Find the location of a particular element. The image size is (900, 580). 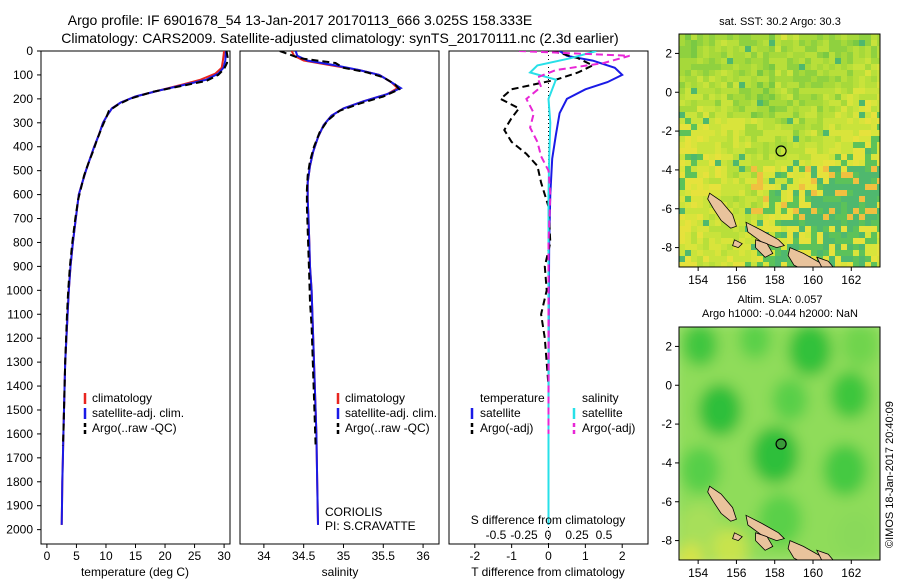

x-tick-label: 1 is located at coordinates (585, 556).